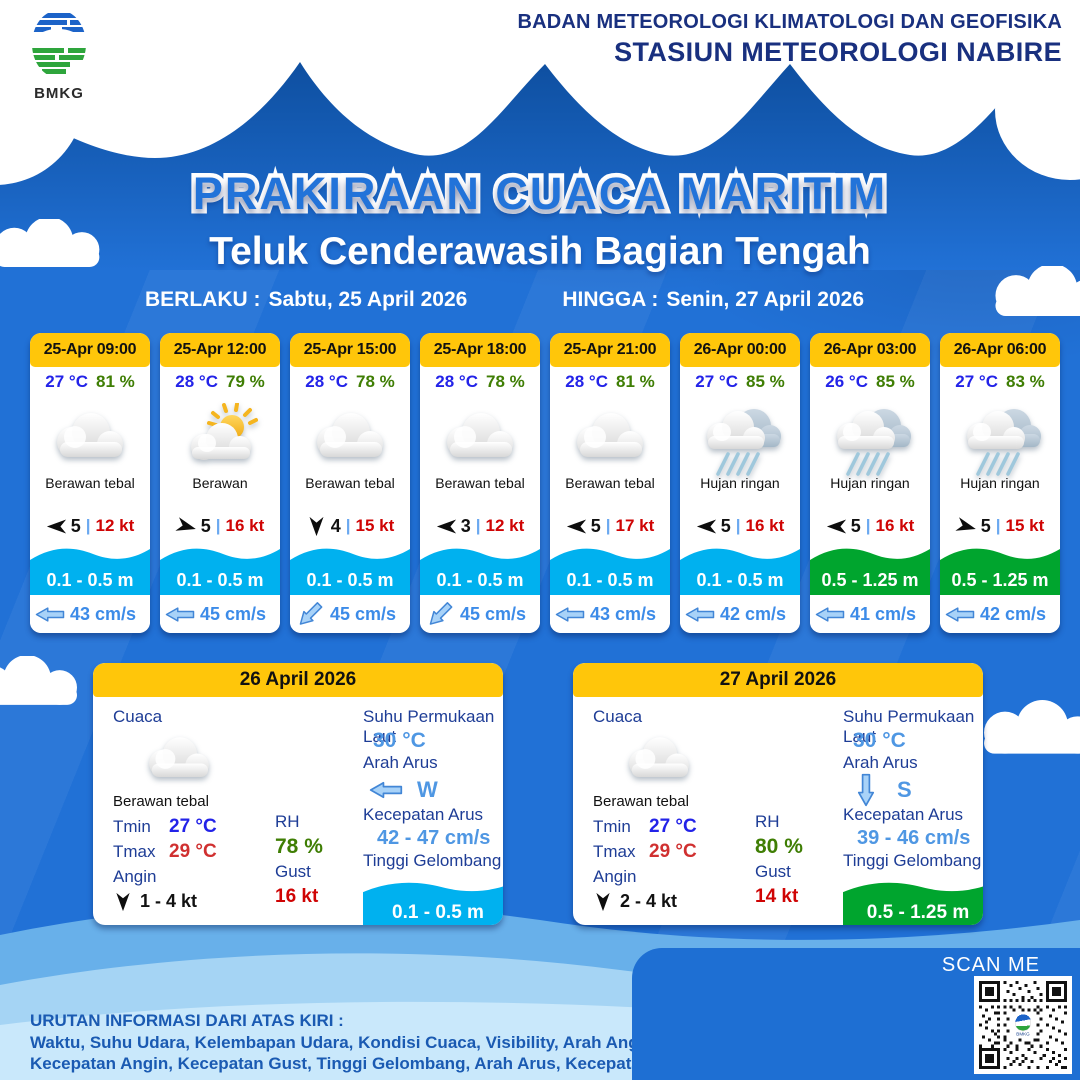 The image size is (1080, 1080). Describe the element at coordinates (1000, 526) in the screenshot. I see `wind-row: 5 | 15 kt` at that location.